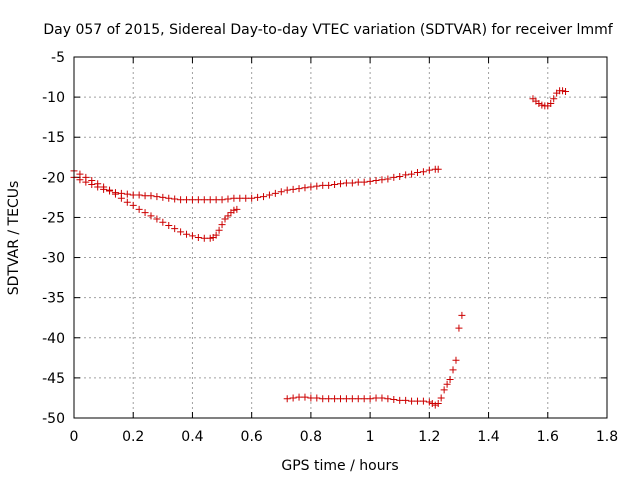 The image size is (640, 480). What do you see at coordinates (53, 98) in the screenshot?
I see `y-tick-label: -10` at bounding box center [53, 98].